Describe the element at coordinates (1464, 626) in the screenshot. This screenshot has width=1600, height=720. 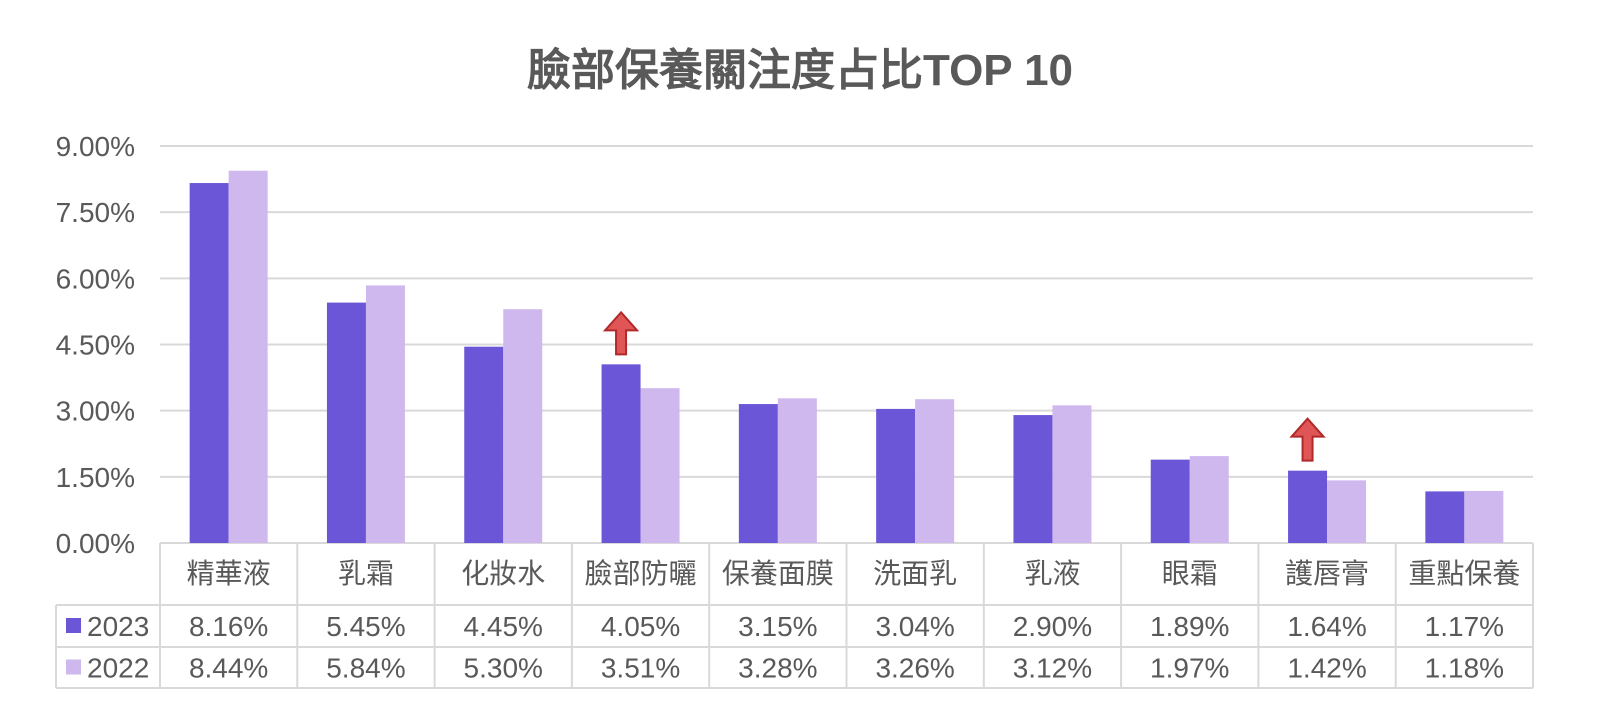
I see `data-label: 1.17%` at that location.